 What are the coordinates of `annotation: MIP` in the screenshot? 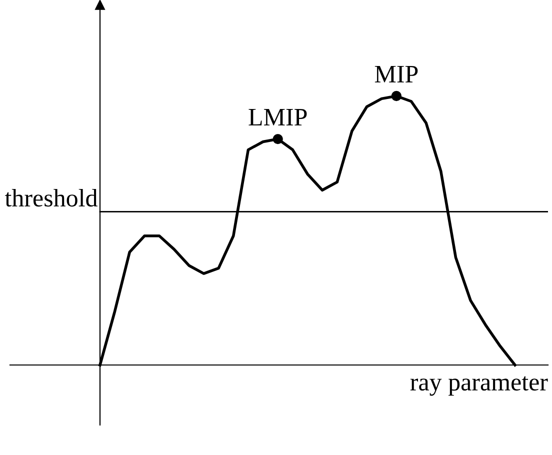 It's located at (396, 74).